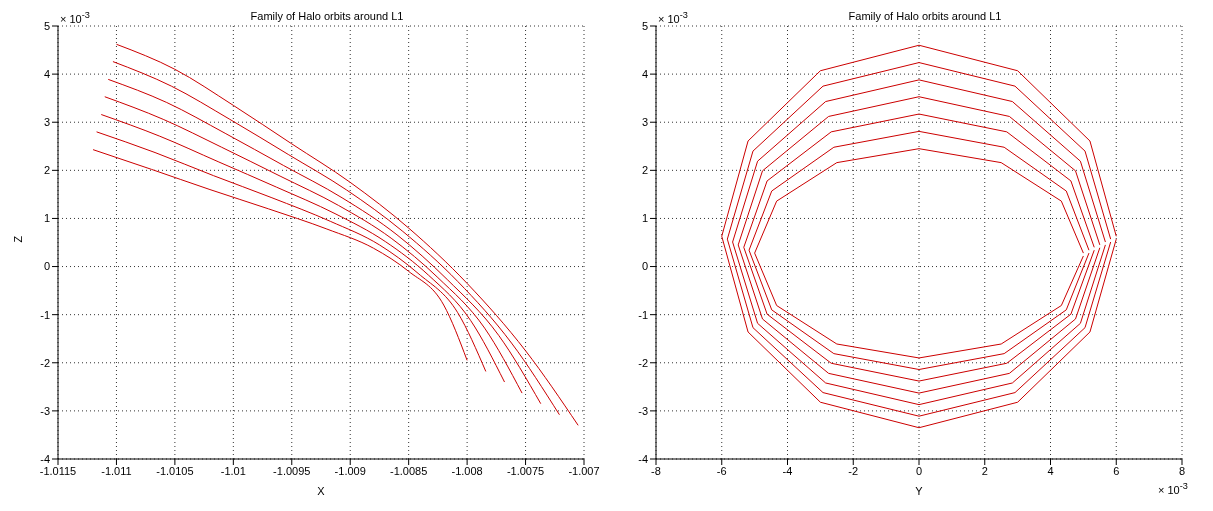 This screenshot has width=1213, height=511. Describe the element at coordinates (984, 470) in the screenshot. I see `x-tick-label: 2` at that location.